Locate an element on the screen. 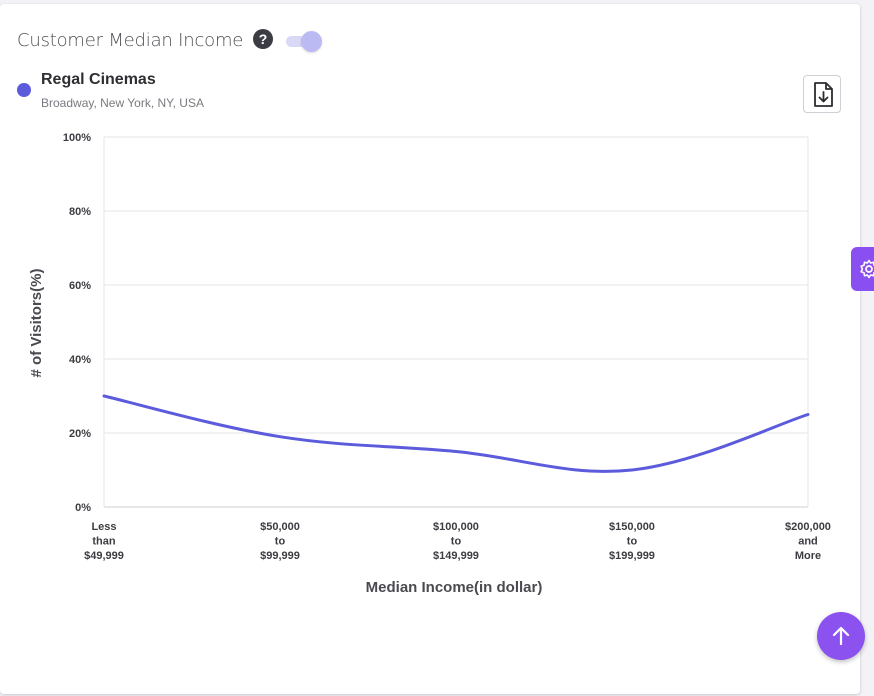 Image resolution: width=874 pixels, height=696 pixels. arrow-up-icon is located at coordinates (841, 636).